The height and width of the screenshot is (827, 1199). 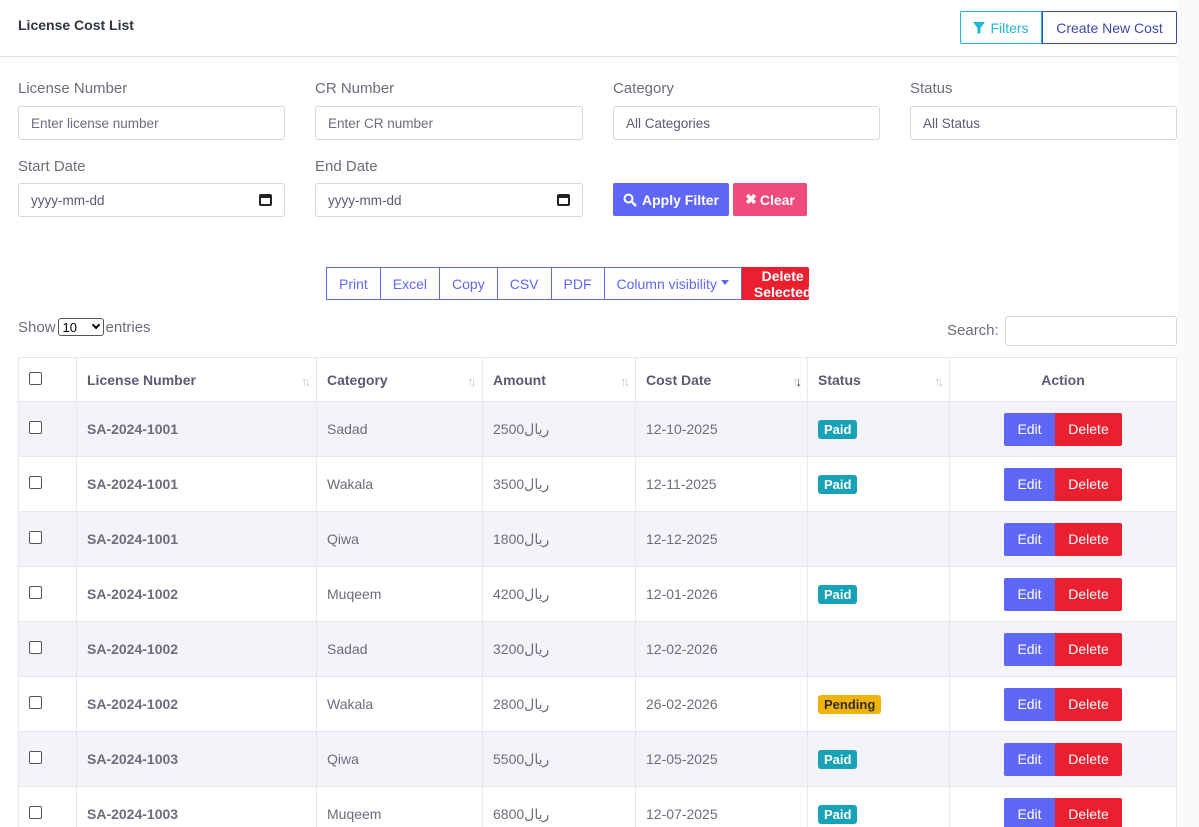 I want to click on amount-cell: 2800ريال, so click(x=559, y=704).